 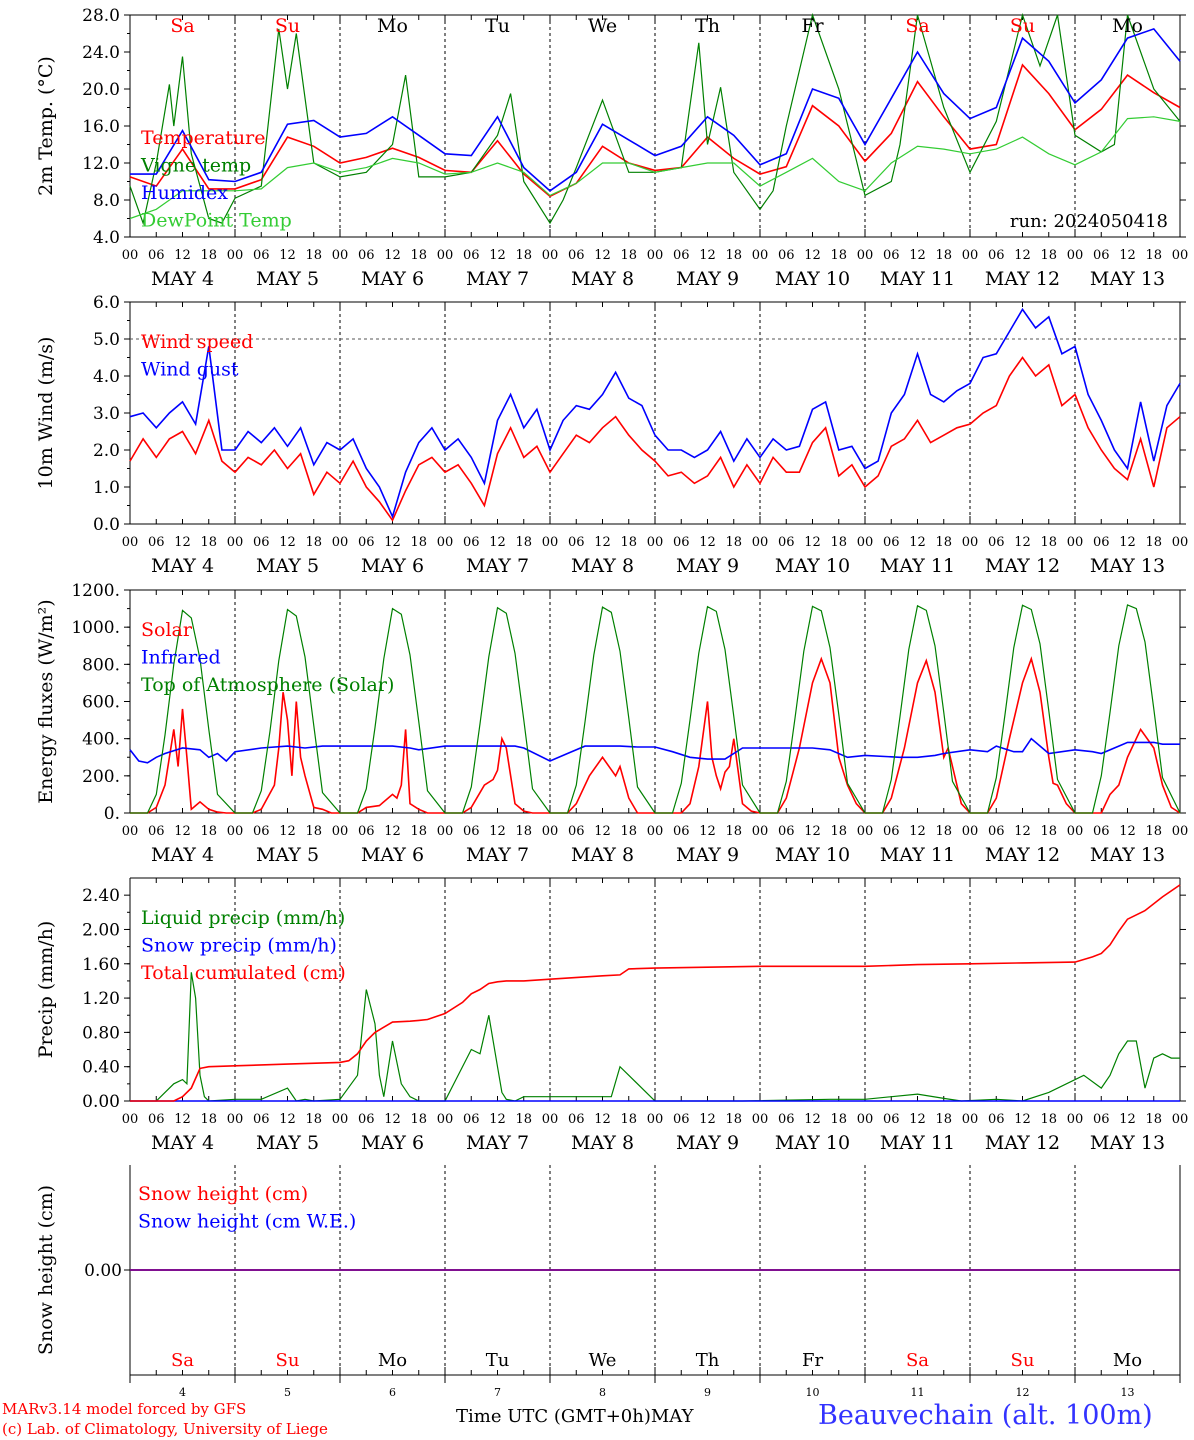 What do you see at coordinates (106, 377) in the screenshot?
I see `y-tick-label: 4.0` at bounding box center [106, 377].